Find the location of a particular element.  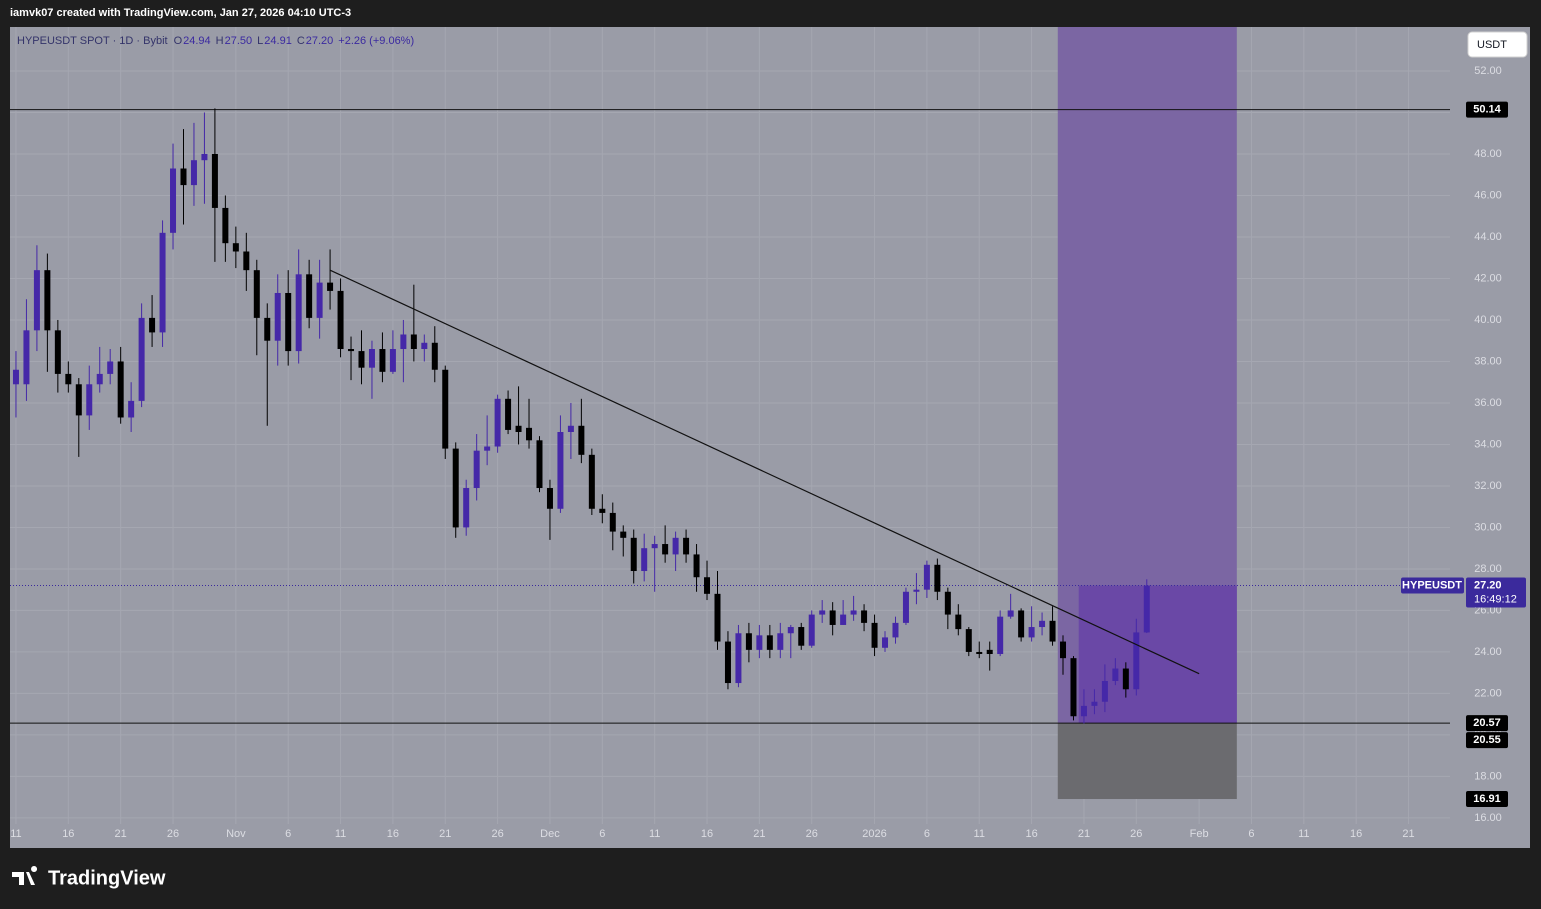

position-stop-zone is located at coordinates (1147, 761).